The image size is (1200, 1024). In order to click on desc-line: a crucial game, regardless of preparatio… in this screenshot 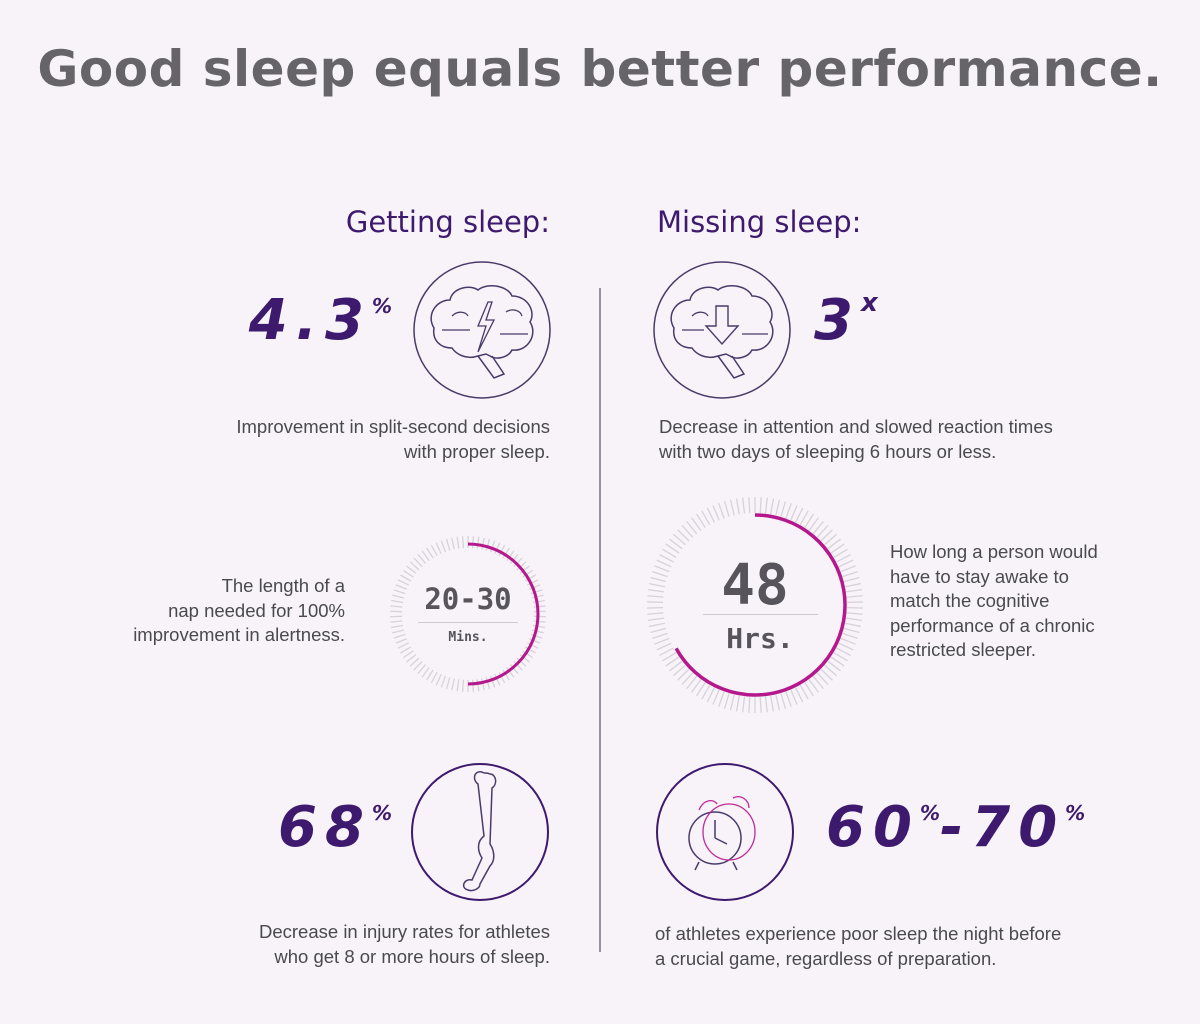, I will do `click(826, 958)`.